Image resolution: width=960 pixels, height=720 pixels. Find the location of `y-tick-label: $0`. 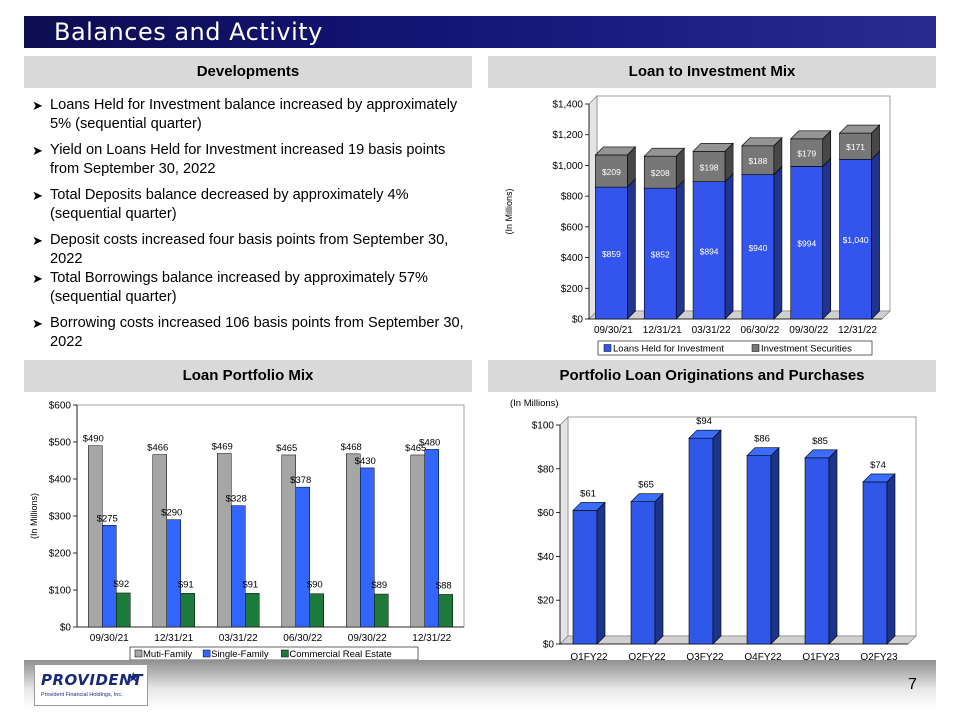

y-tick-label: $0 is located at coordinates (549, 645).